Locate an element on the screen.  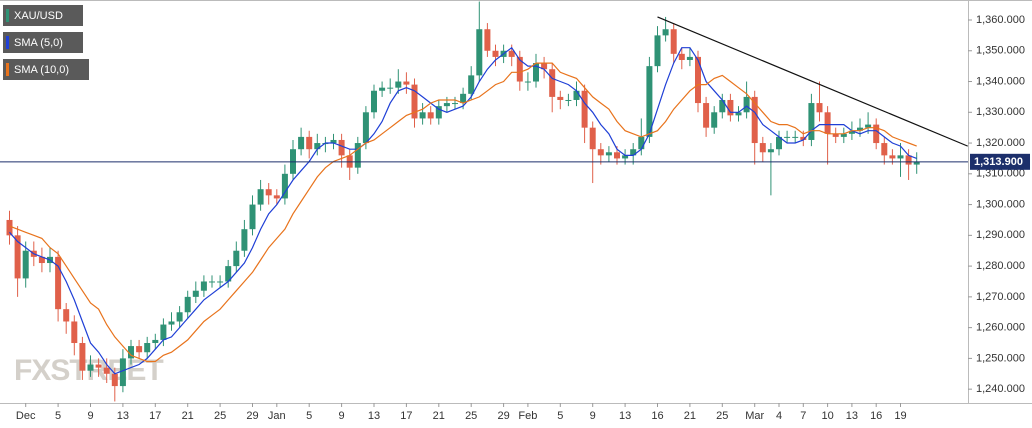
x-tick-label: 7 is located at coordinates (803, 416).